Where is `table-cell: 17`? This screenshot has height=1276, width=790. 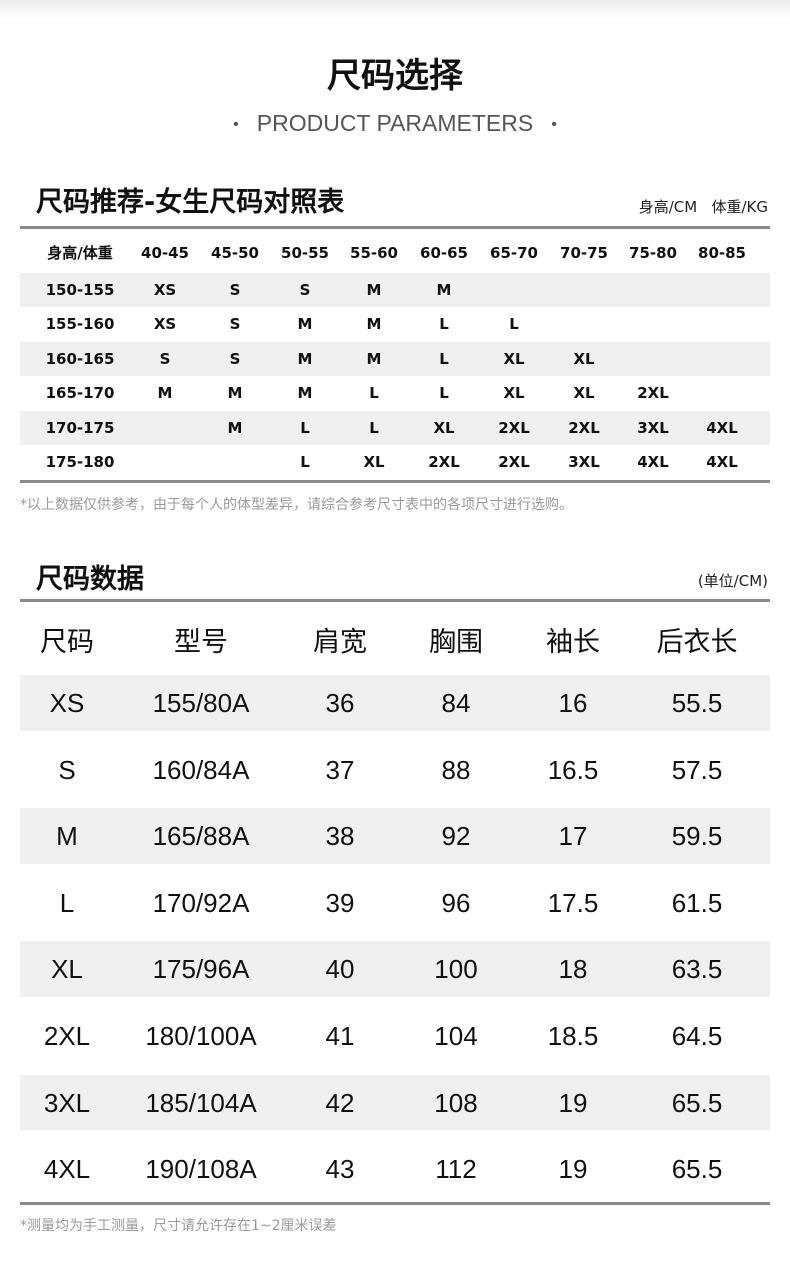 table-cell: 17 is located at coordinates (573, 836).